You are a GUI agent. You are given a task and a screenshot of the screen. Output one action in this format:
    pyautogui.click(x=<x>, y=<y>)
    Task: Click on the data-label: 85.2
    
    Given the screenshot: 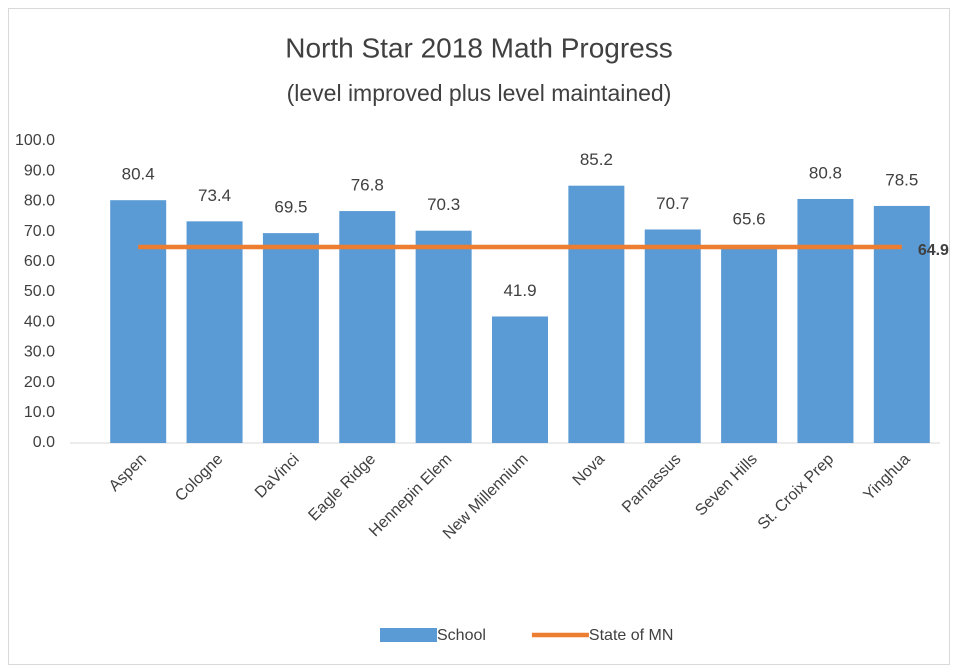 What is the action you would take?
    pyautogui.click(x=596, y=159)
    